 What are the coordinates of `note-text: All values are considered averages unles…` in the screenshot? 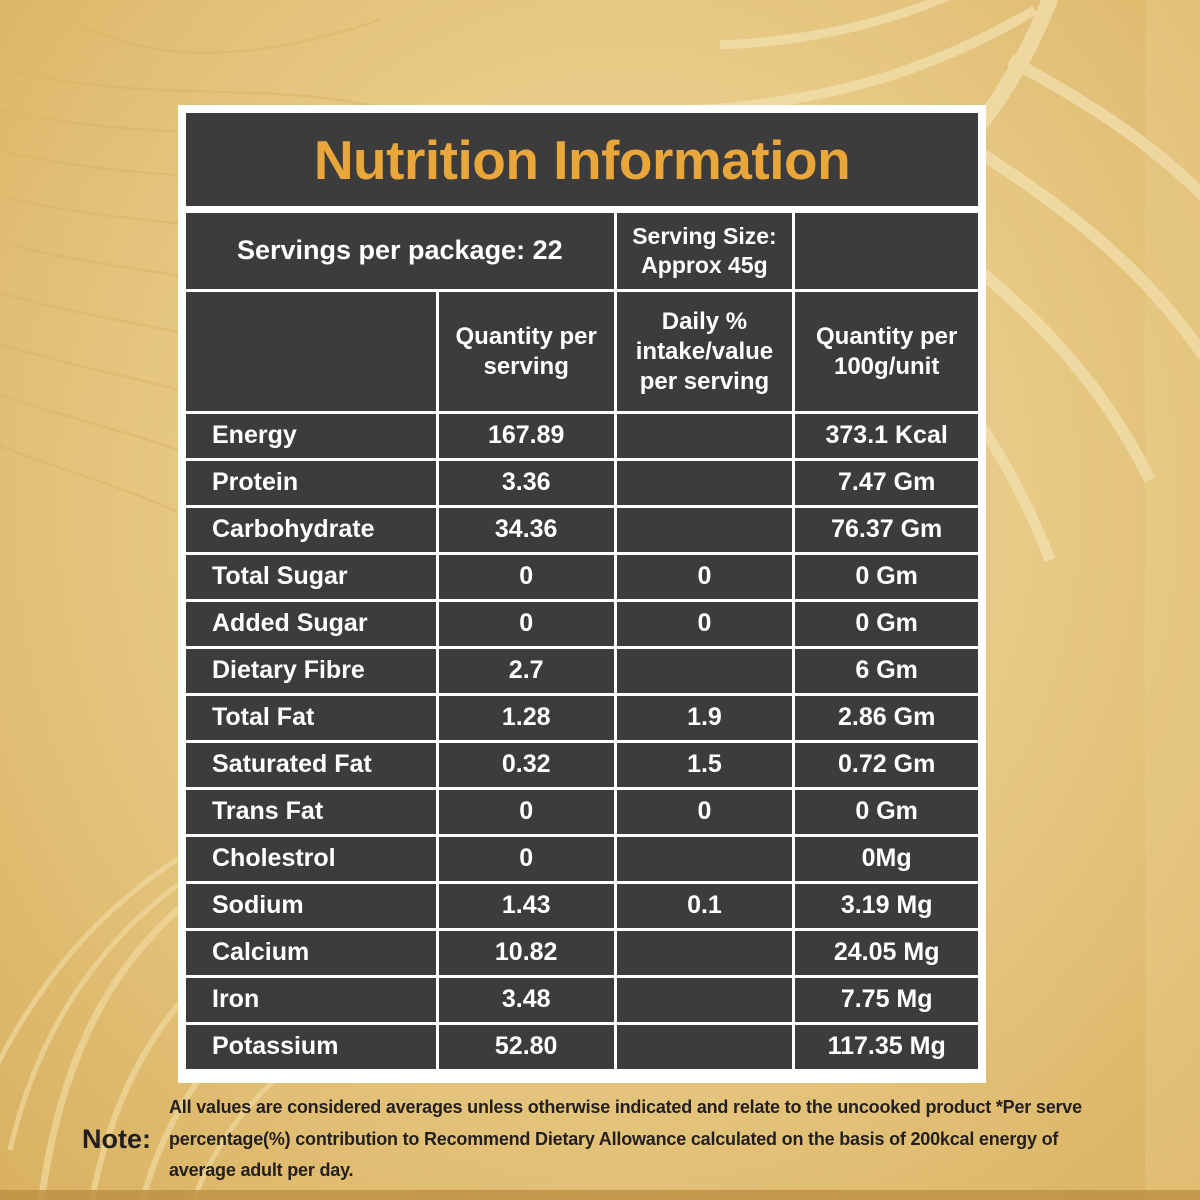 It's located at (625, 1138).